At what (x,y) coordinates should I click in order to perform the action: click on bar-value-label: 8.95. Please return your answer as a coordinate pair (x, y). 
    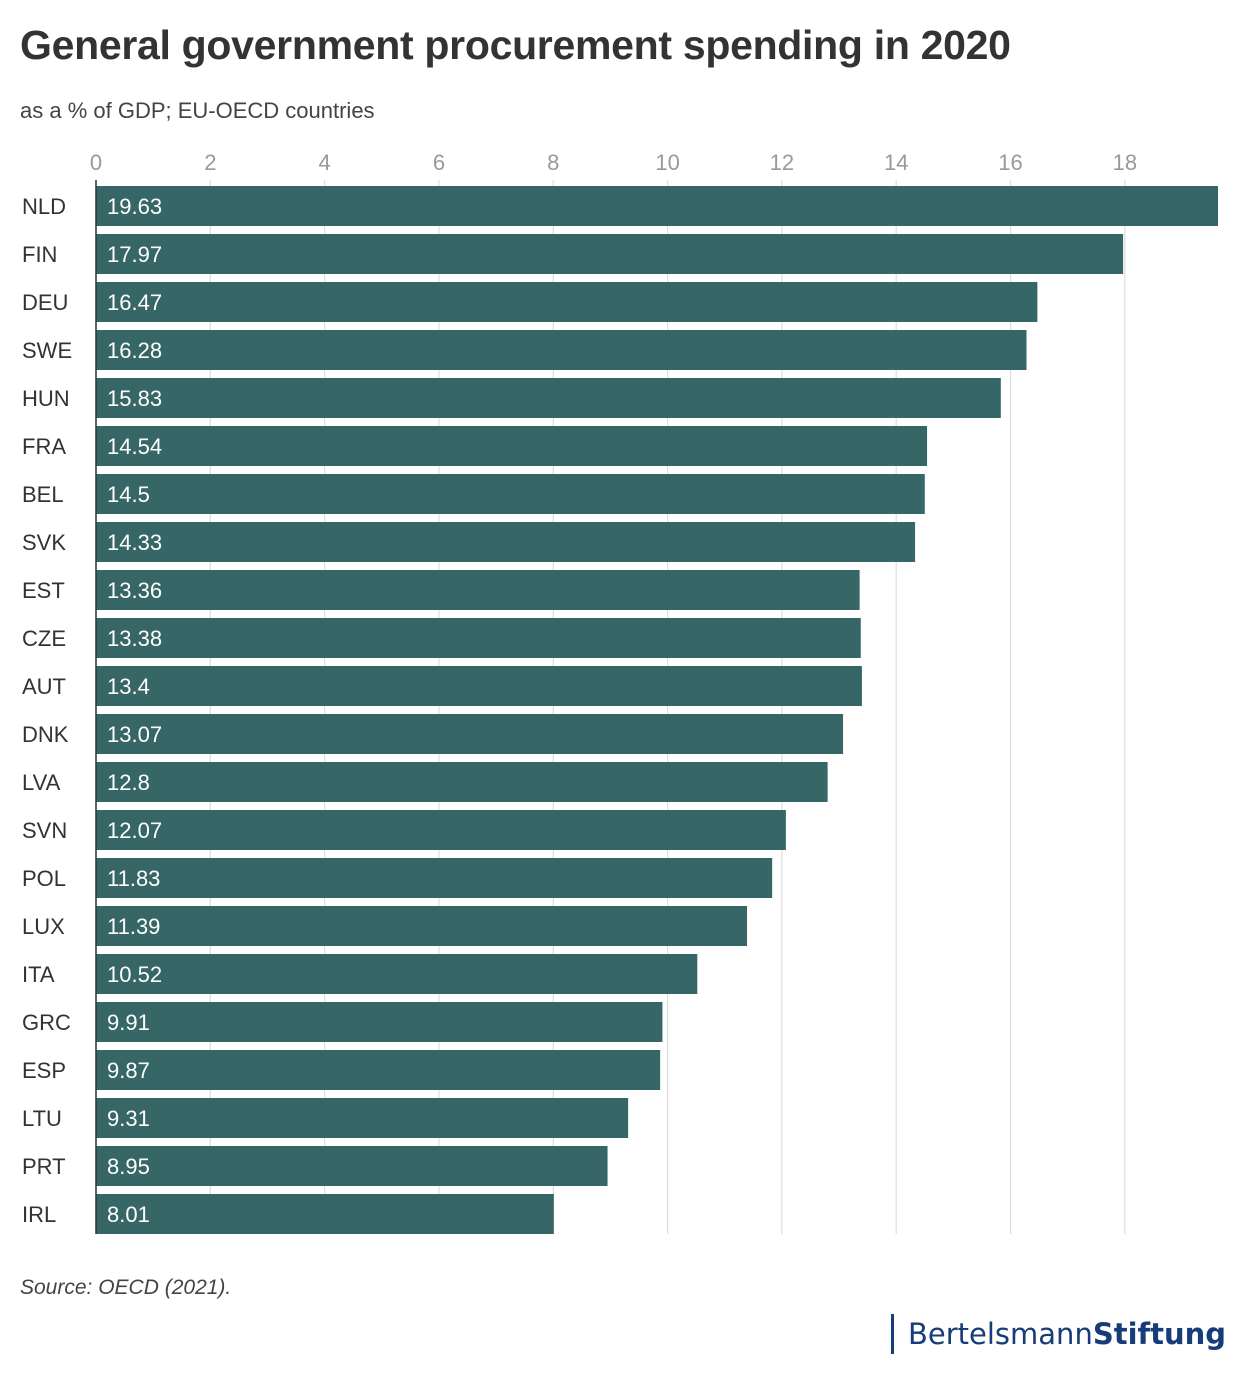
    Looking at the image, I should click on (128, 1166).